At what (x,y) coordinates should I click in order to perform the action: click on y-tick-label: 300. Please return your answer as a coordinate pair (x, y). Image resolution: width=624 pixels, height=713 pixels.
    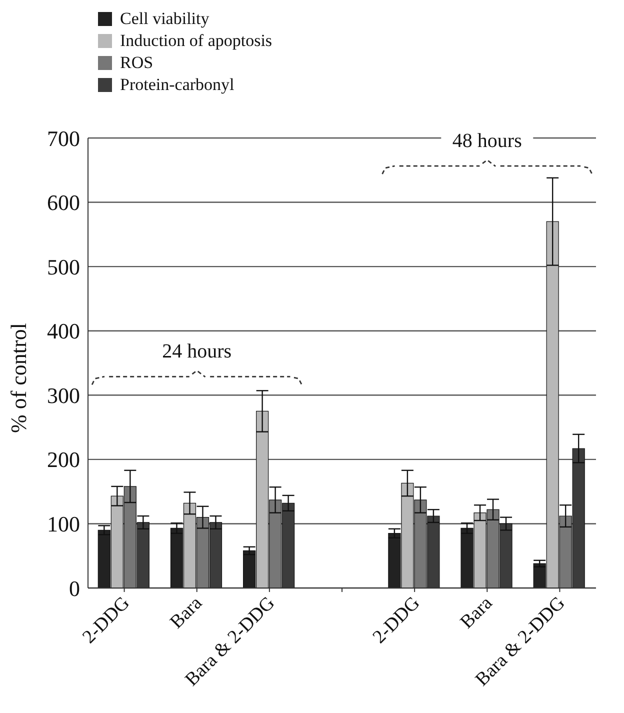
    Looking at the image, I should click on (63, 395).